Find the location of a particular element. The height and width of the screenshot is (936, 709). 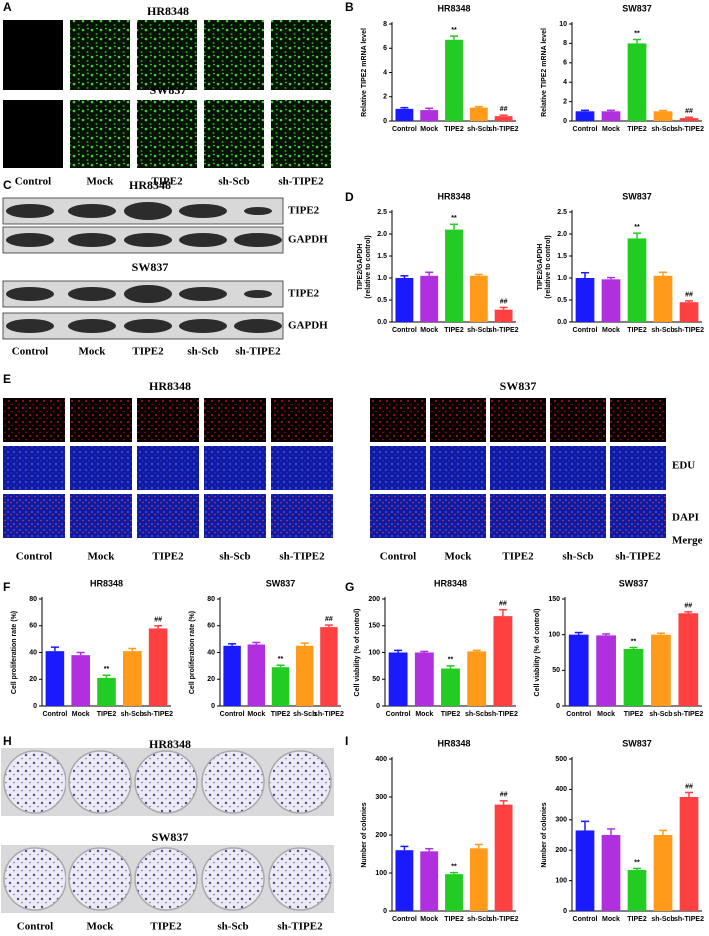

y-tick-label: 80 is located at coordinates (211, 599).